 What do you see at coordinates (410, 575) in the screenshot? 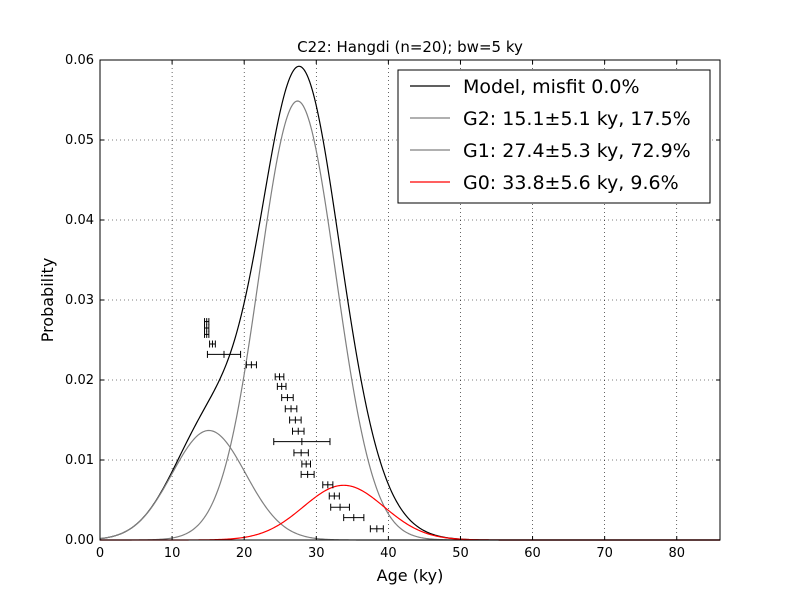
I see `x-axis-label: Age (ky)` at bounding box center [410, 575].